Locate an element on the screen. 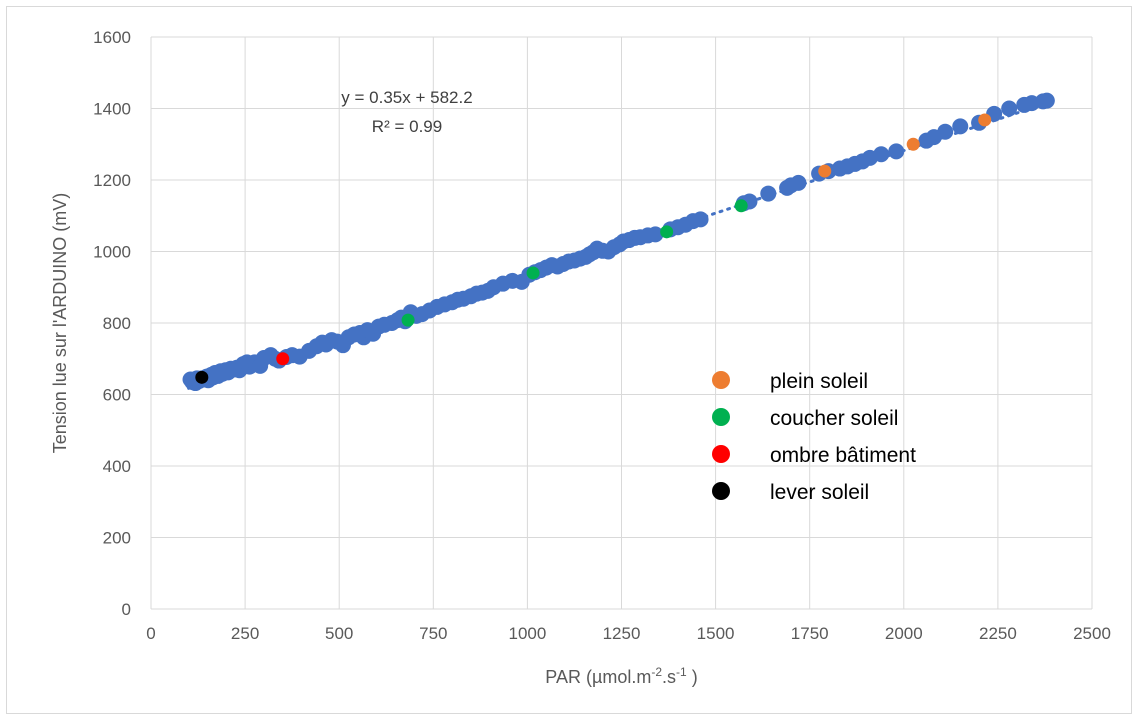 The height and width of the screenshot is (722, 1140). x-axis-title-mid: .s is located at coordinates (669, 677).